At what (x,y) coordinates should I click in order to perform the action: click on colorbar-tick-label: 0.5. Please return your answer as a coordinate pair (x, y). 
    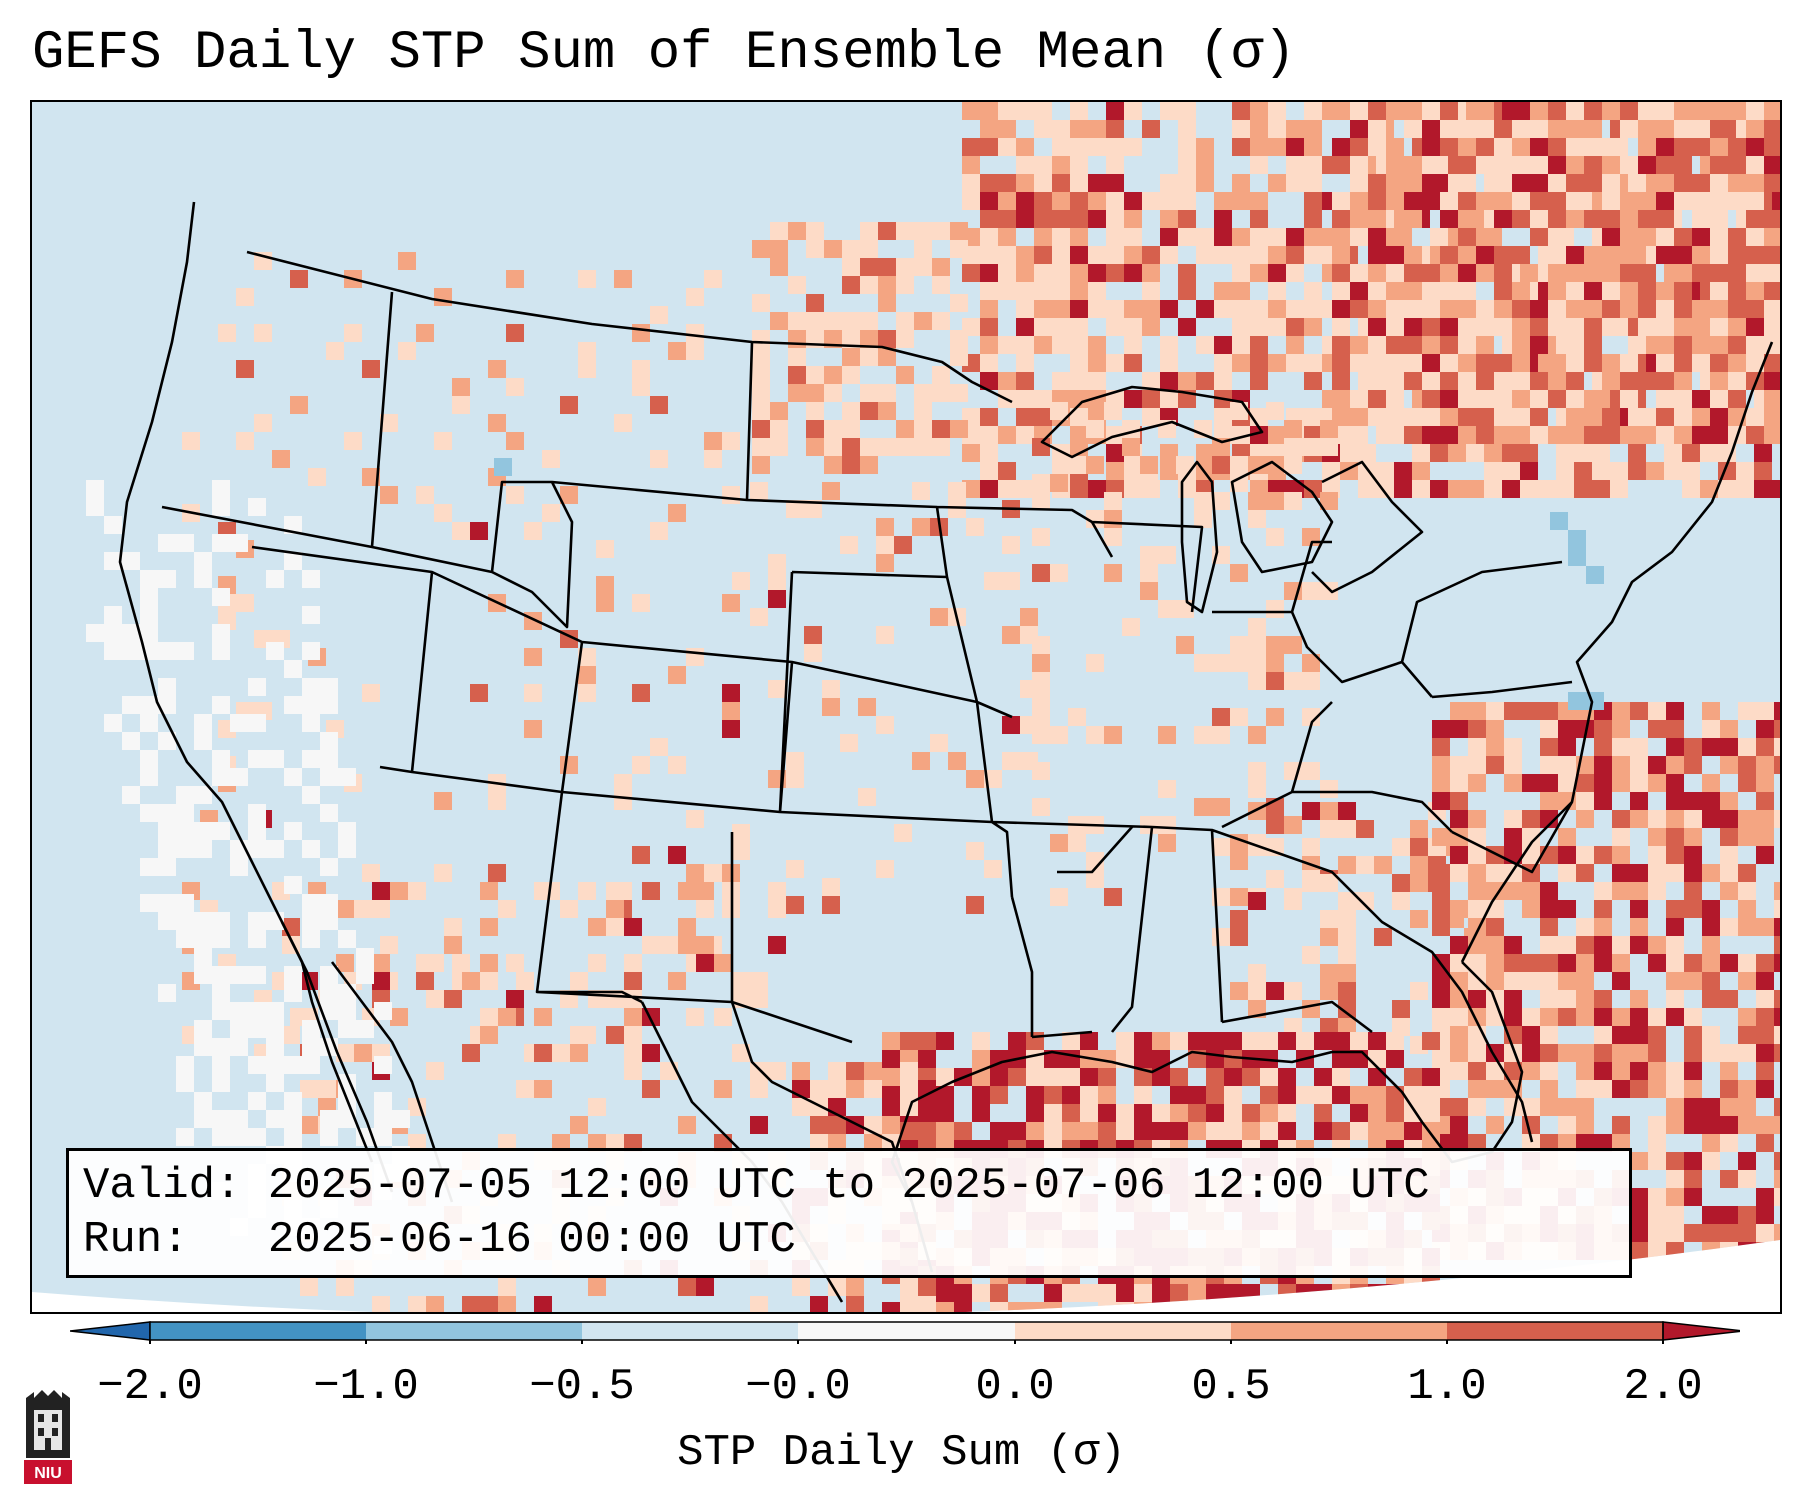
    Looking at the image, I should click on (1231, 1387).